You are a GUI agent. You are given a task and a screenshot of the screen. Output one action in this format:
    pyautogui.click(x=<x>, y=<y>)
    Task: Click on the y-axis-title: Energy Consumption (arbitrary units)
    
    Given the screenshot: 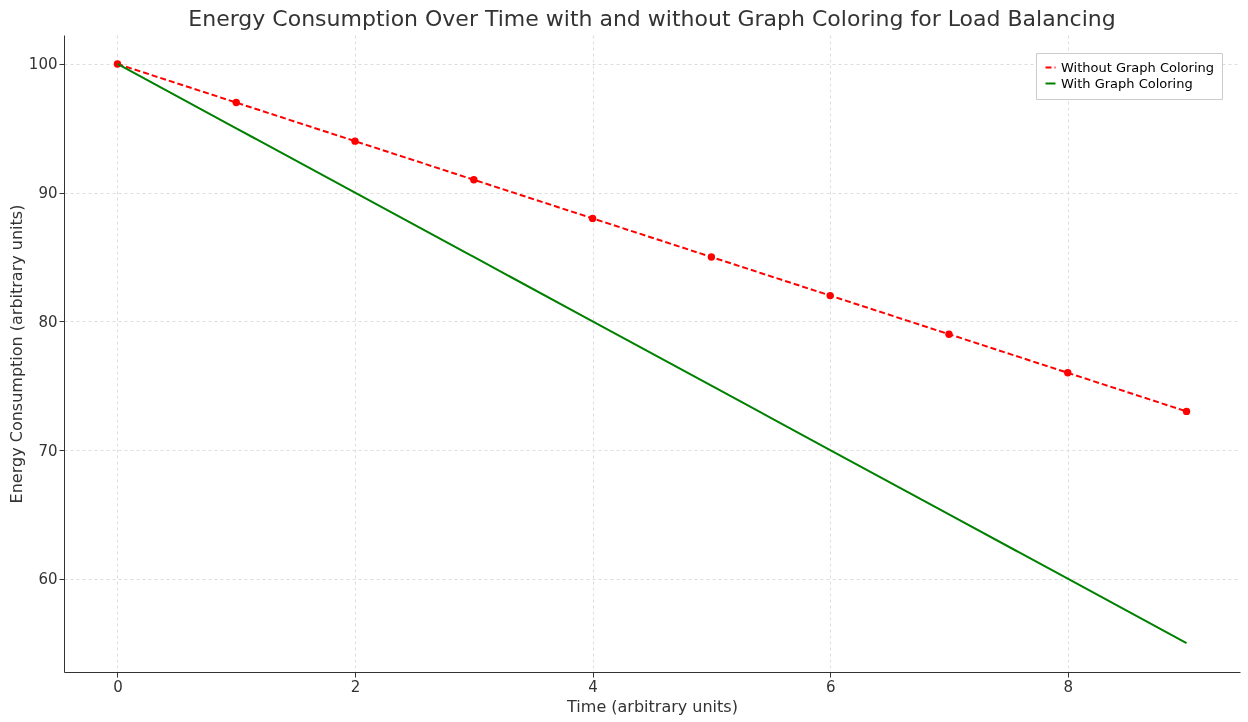 What is the action you would take?
    pyautogui.click(x=16, y=354)
    